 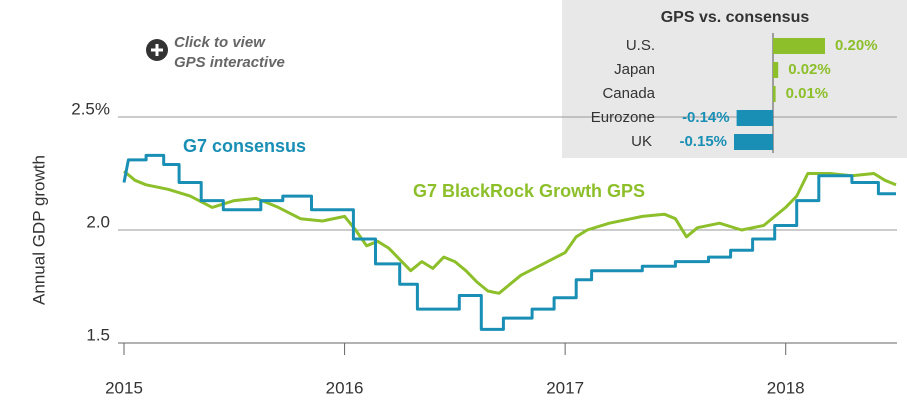 What do you see at coordinates (98, 334) in the screenshot?
I see `y-tick-label: 1.5` at bounding box center [98, 334].